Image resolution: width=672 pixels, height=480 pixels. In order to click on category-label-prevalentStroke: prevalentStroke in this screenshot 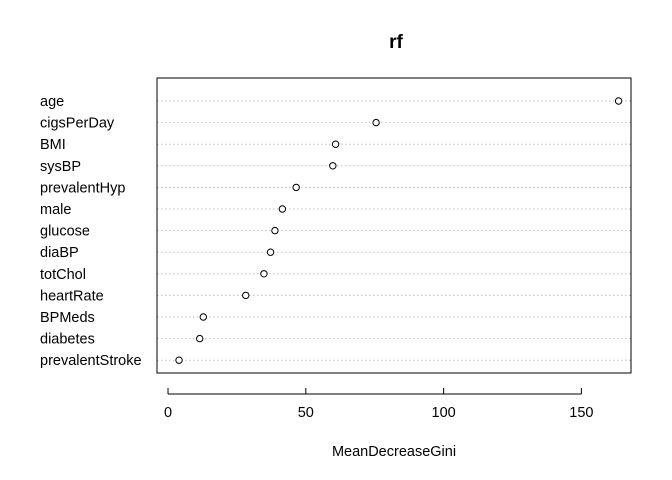, I will do `click(91, 361)`.